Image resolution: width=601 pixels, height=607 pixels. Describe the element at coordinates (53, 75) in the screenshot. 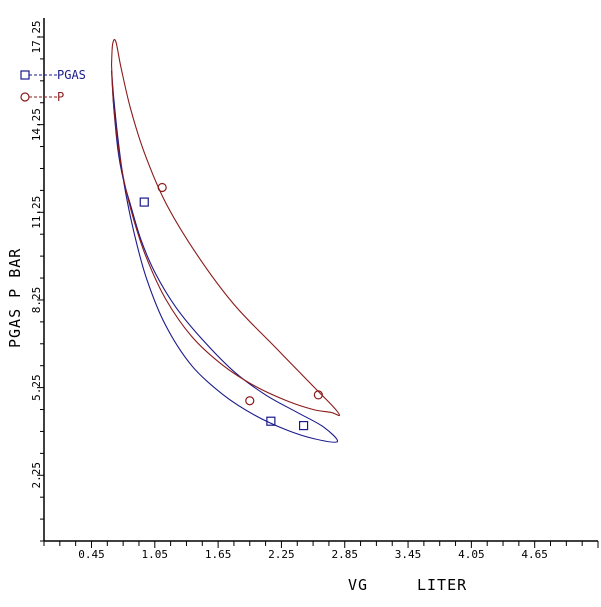

I see `legend-item-pgas: PGAS` at that location.